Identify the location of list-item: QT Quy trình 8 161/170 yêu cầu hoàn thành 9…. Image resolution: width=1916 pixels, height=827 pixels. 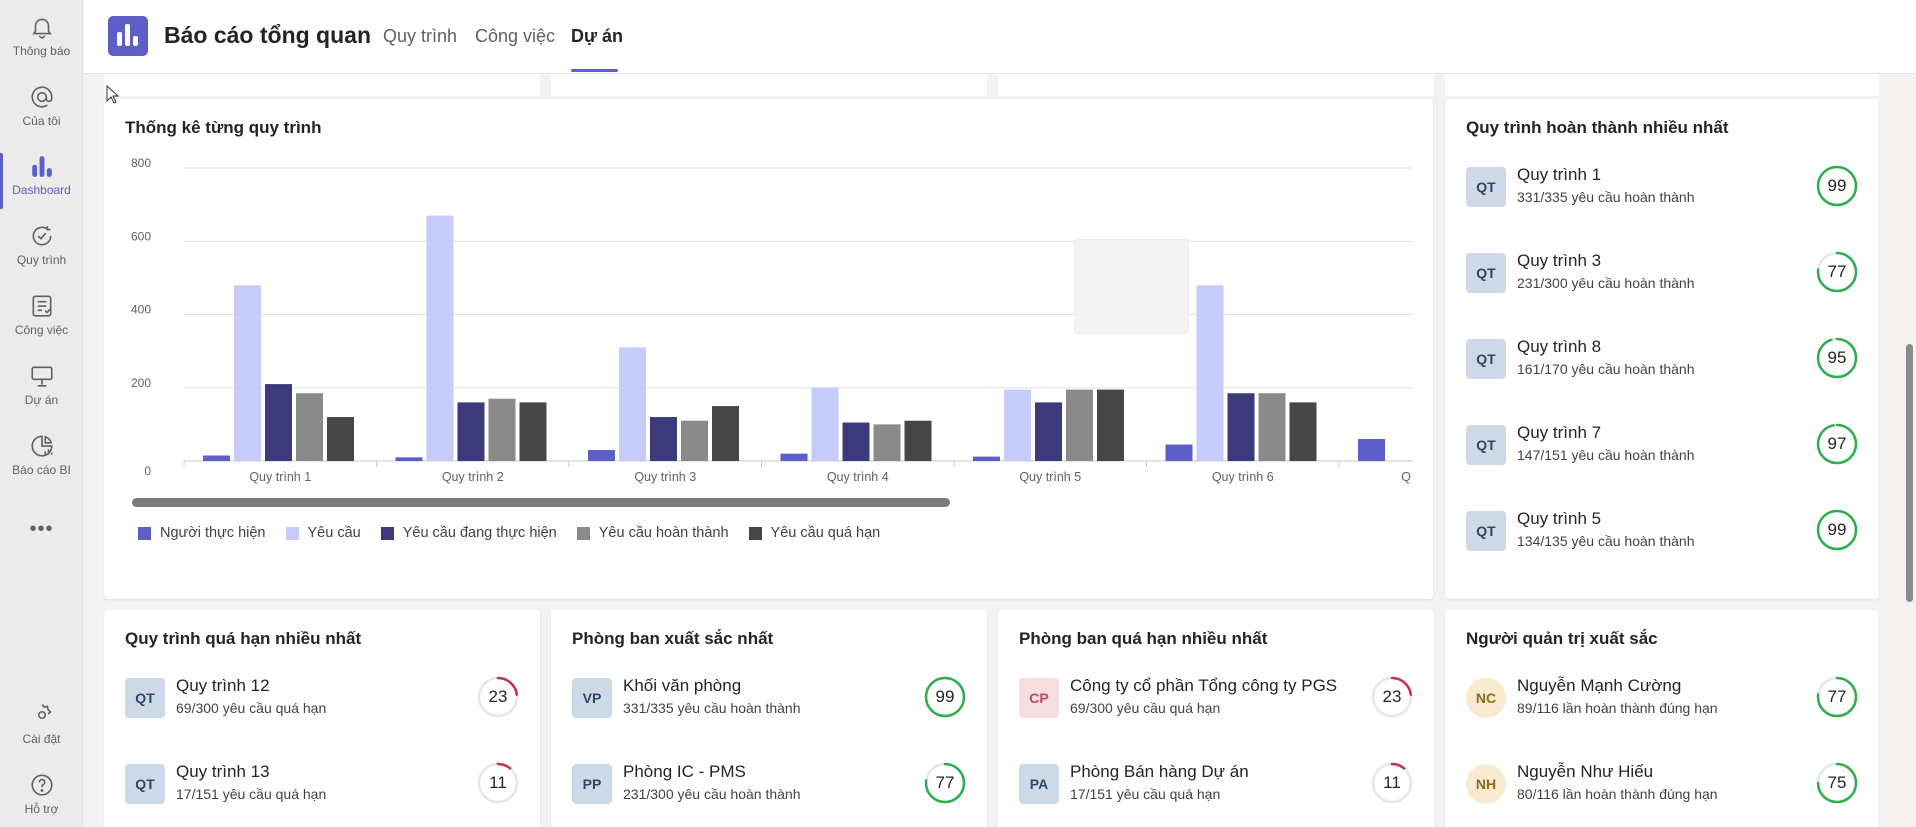
(1662, 362).